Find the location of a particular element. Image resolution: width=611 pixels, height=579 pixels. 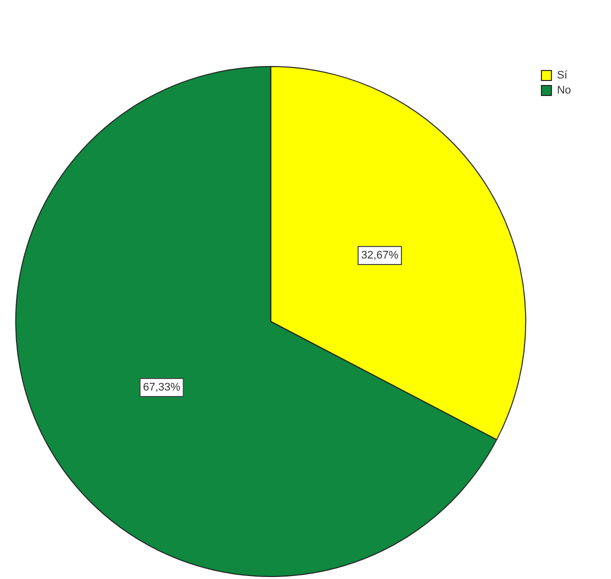

data-label: 32,67% is located at coordinates (380, 255).